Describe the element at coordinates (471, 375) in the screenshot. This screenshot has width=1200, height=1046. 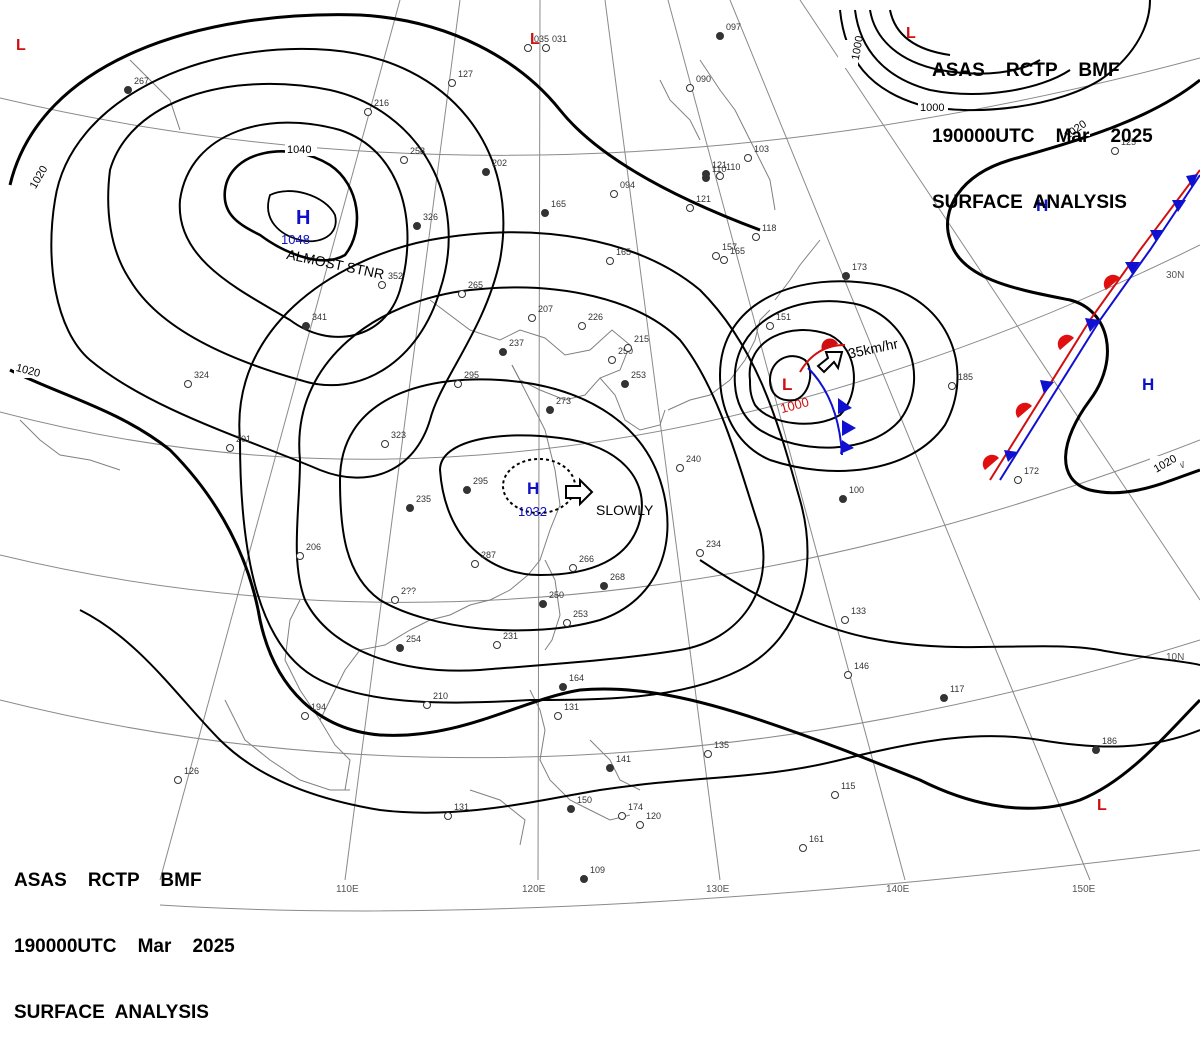
I see `station-pressure-label: 295` at that location.